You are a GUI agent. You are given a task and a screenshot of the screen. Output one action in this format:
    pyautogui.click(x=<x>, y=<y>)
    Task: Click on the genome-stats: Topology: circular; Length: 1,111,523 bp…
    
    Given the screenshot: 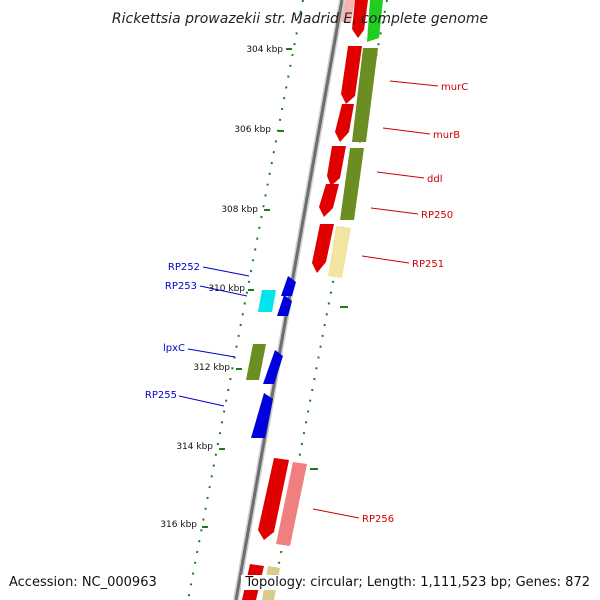 What is the action you would take?
    pyautogui.click(x=415, y=582)
    